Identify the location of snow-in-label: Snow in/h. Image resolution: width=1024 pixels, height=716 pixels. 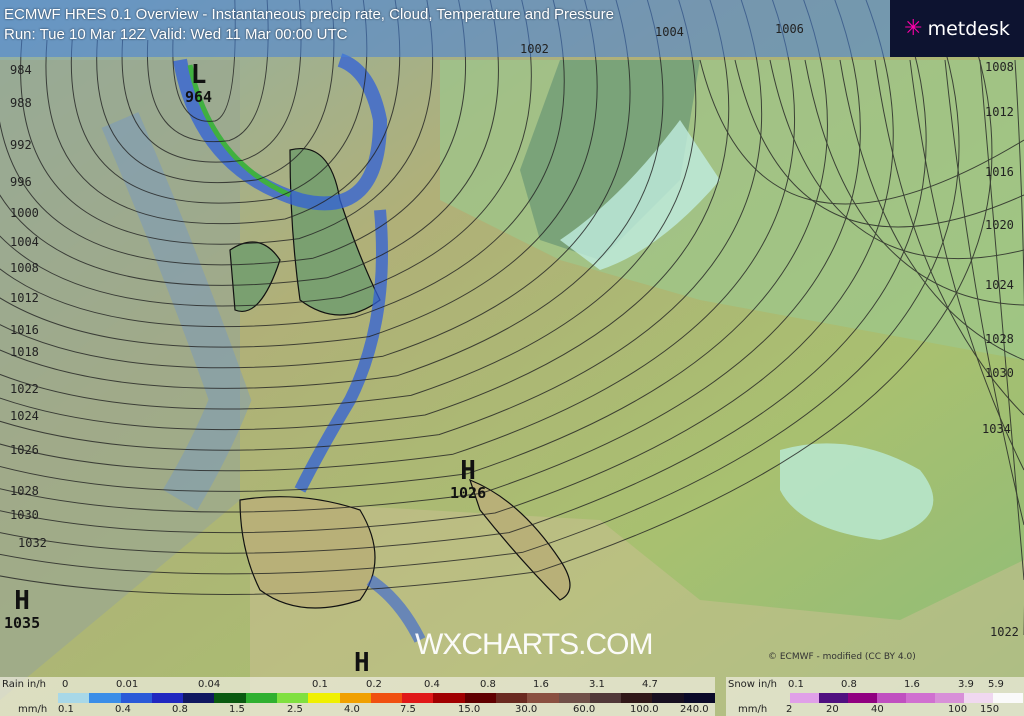
(752, 684).